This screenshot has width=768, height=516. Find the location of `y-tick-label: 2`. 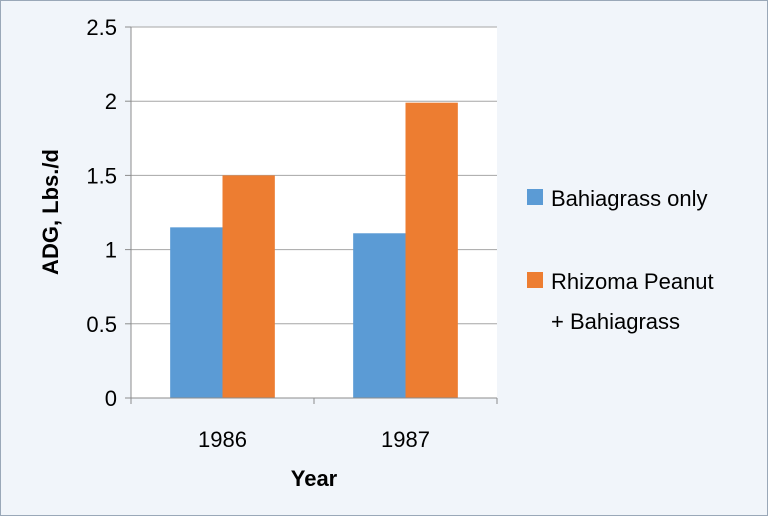

y-tick-label: 2 is located at coordinates (111, 101).